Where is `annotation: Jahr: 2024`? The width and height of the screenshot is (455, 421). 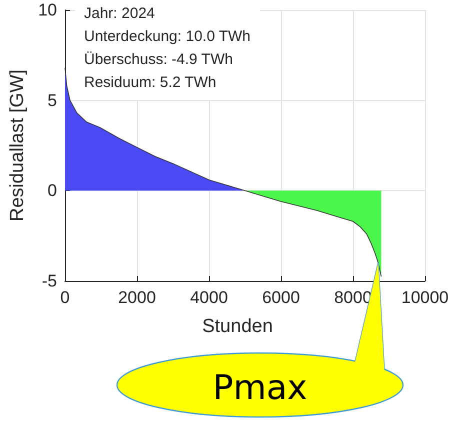 annotation: Jahr: 2024 is located at coordinates (119, 13).